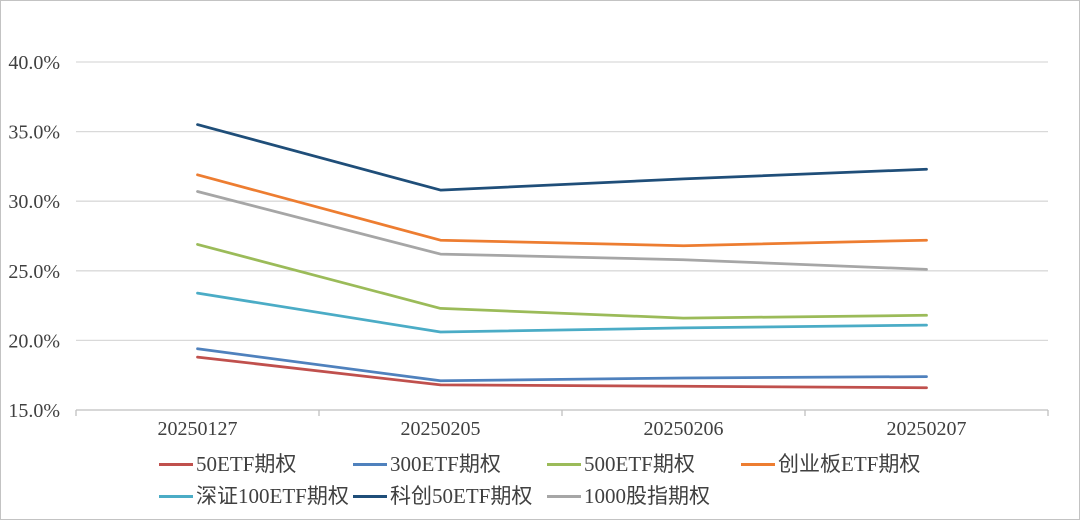  What do you see at coordinates (34, 202) in the screenshot?
I see `y-axis-tick-label: 30.0%` at bounding box center [34, 202].